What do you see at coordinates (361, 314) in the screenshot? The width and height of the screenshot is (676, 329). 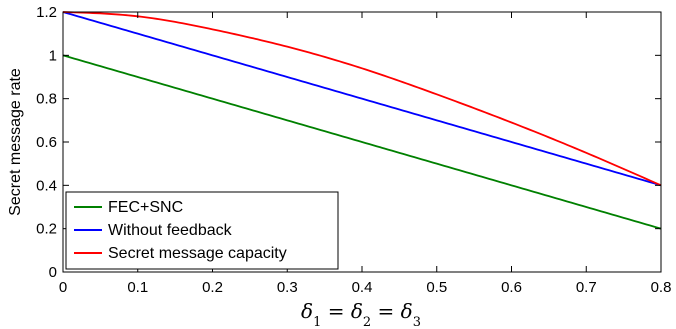 I see `x-axis-label: δ1 = δ2 = δ3` at bounding box center [361, 314].